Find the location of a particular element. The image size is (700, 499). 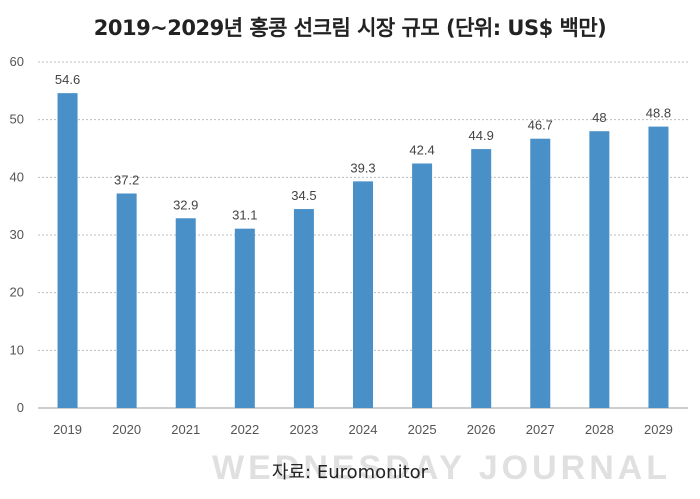

y-tick-label: 50 is located at coordinates (17, 119).